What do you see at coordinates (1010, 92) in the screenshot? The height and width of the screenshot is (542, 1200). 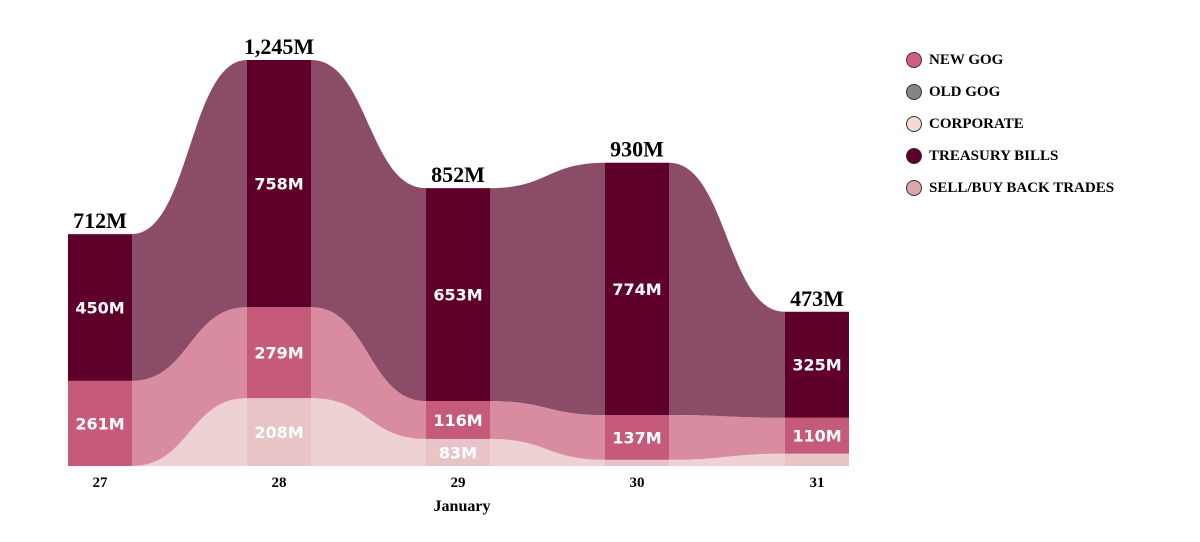 I see `legend-item-old-gog: OLD GOG` at bounding box center [1010, 92].